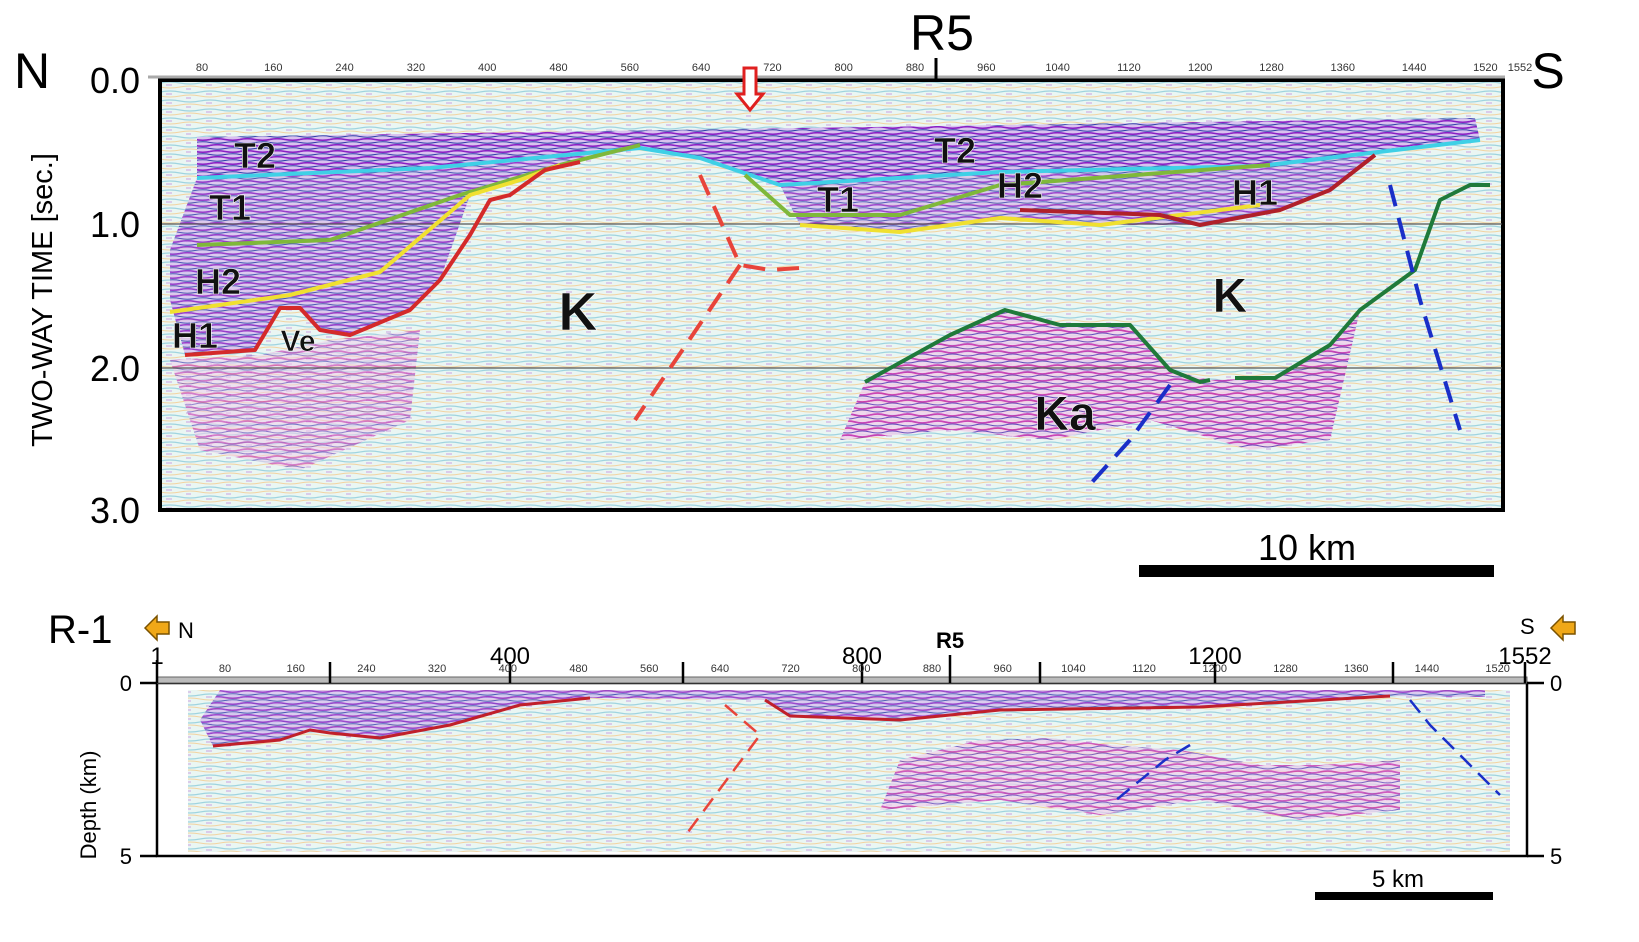  I want to click on major-tick-label: 1552, so click(1524, 656).